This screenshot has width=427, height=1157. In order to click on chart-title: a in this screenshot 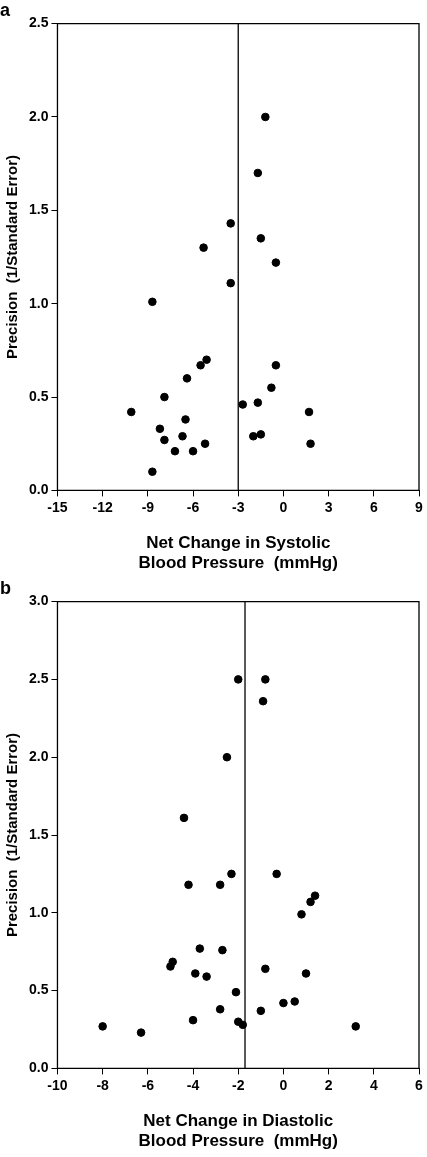, I will do `click(5, 10)`.